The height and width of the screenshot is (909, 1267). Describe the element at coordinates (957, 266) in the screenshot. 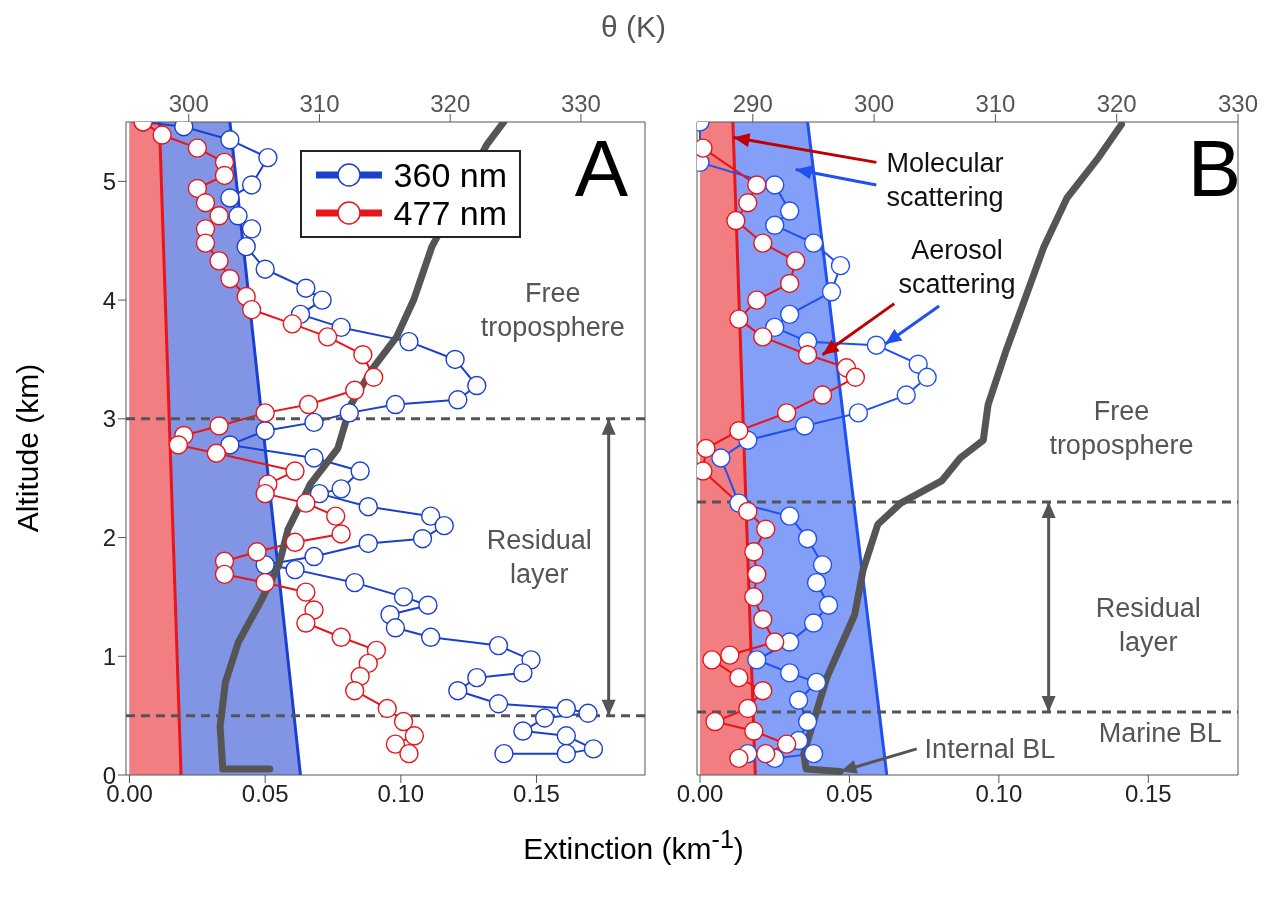

I see `annotation: Aerosol scattering` at that location.